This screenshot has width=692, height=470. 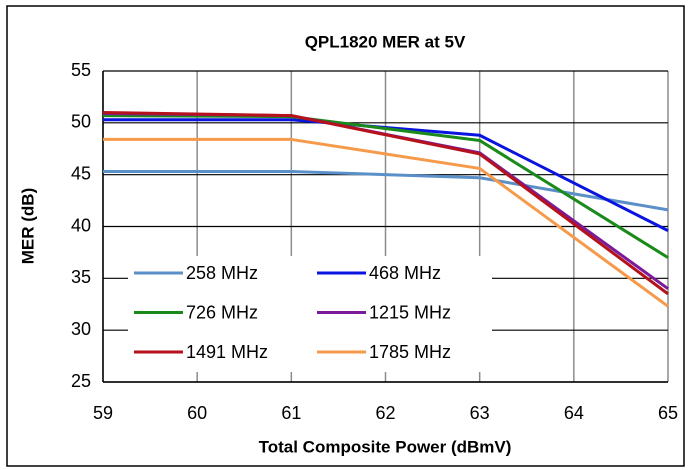 I want to click on y-tick-label: 40, so click(x=81, y=225).